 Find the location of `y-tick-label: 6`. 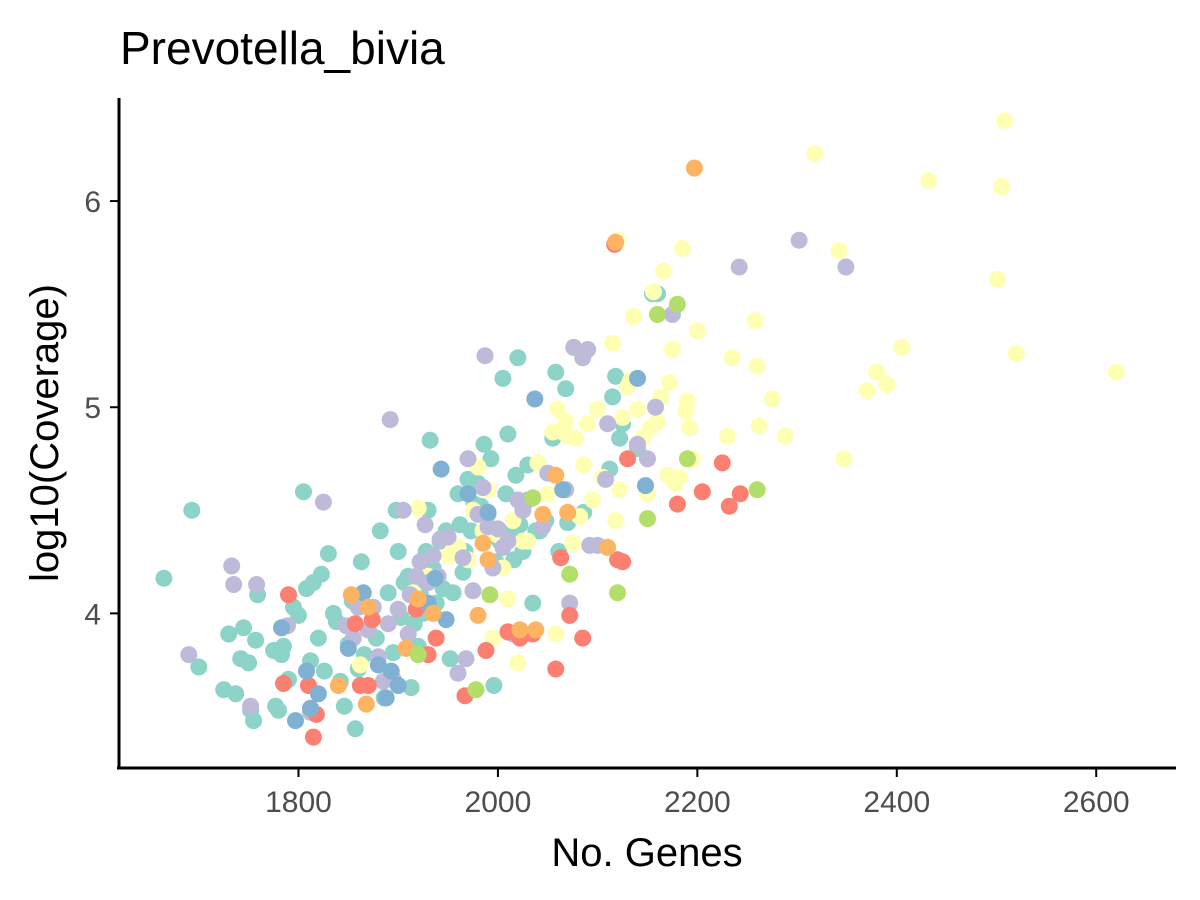

y-tick-label: 6 is located at coordinates (92, 202).